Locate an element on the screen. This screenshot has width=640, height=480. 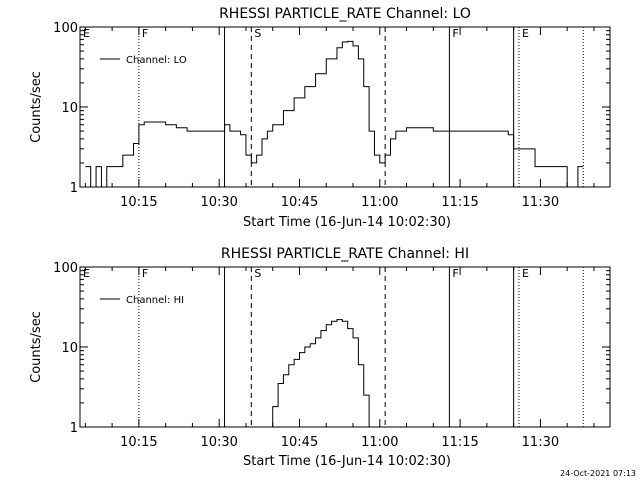
legend-entry: Channel: LO is located at coordinates (156, 60).